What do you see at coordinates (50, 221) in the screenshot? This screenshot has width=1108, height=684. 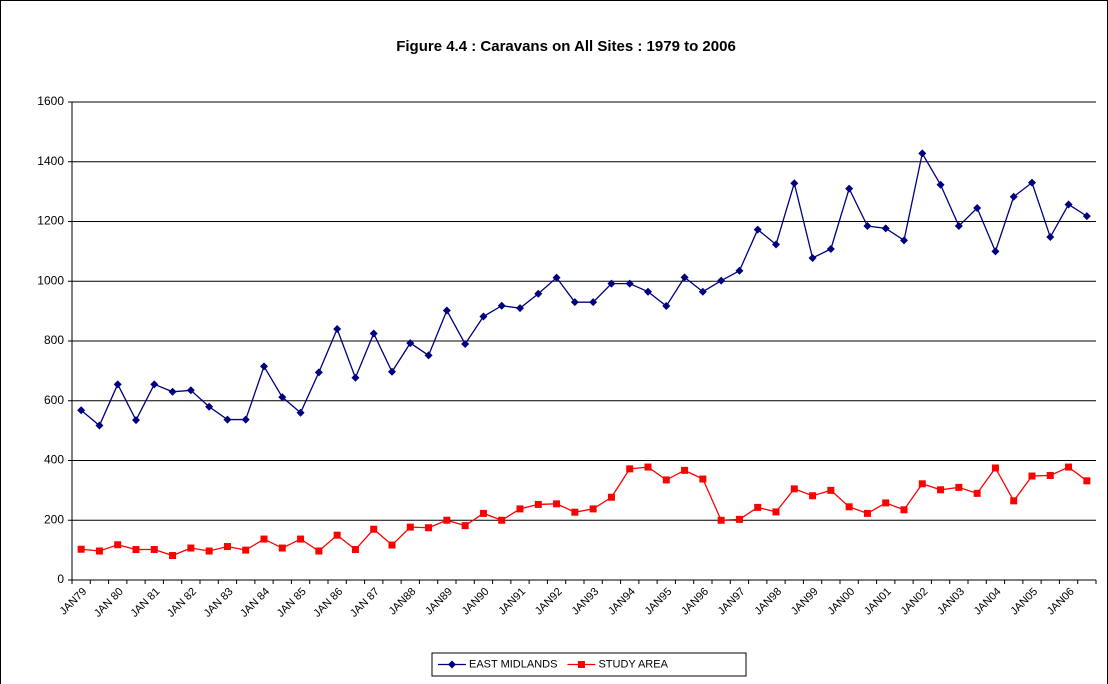 I see `y-tick-label: 1200` at bounding box center [50, 221].